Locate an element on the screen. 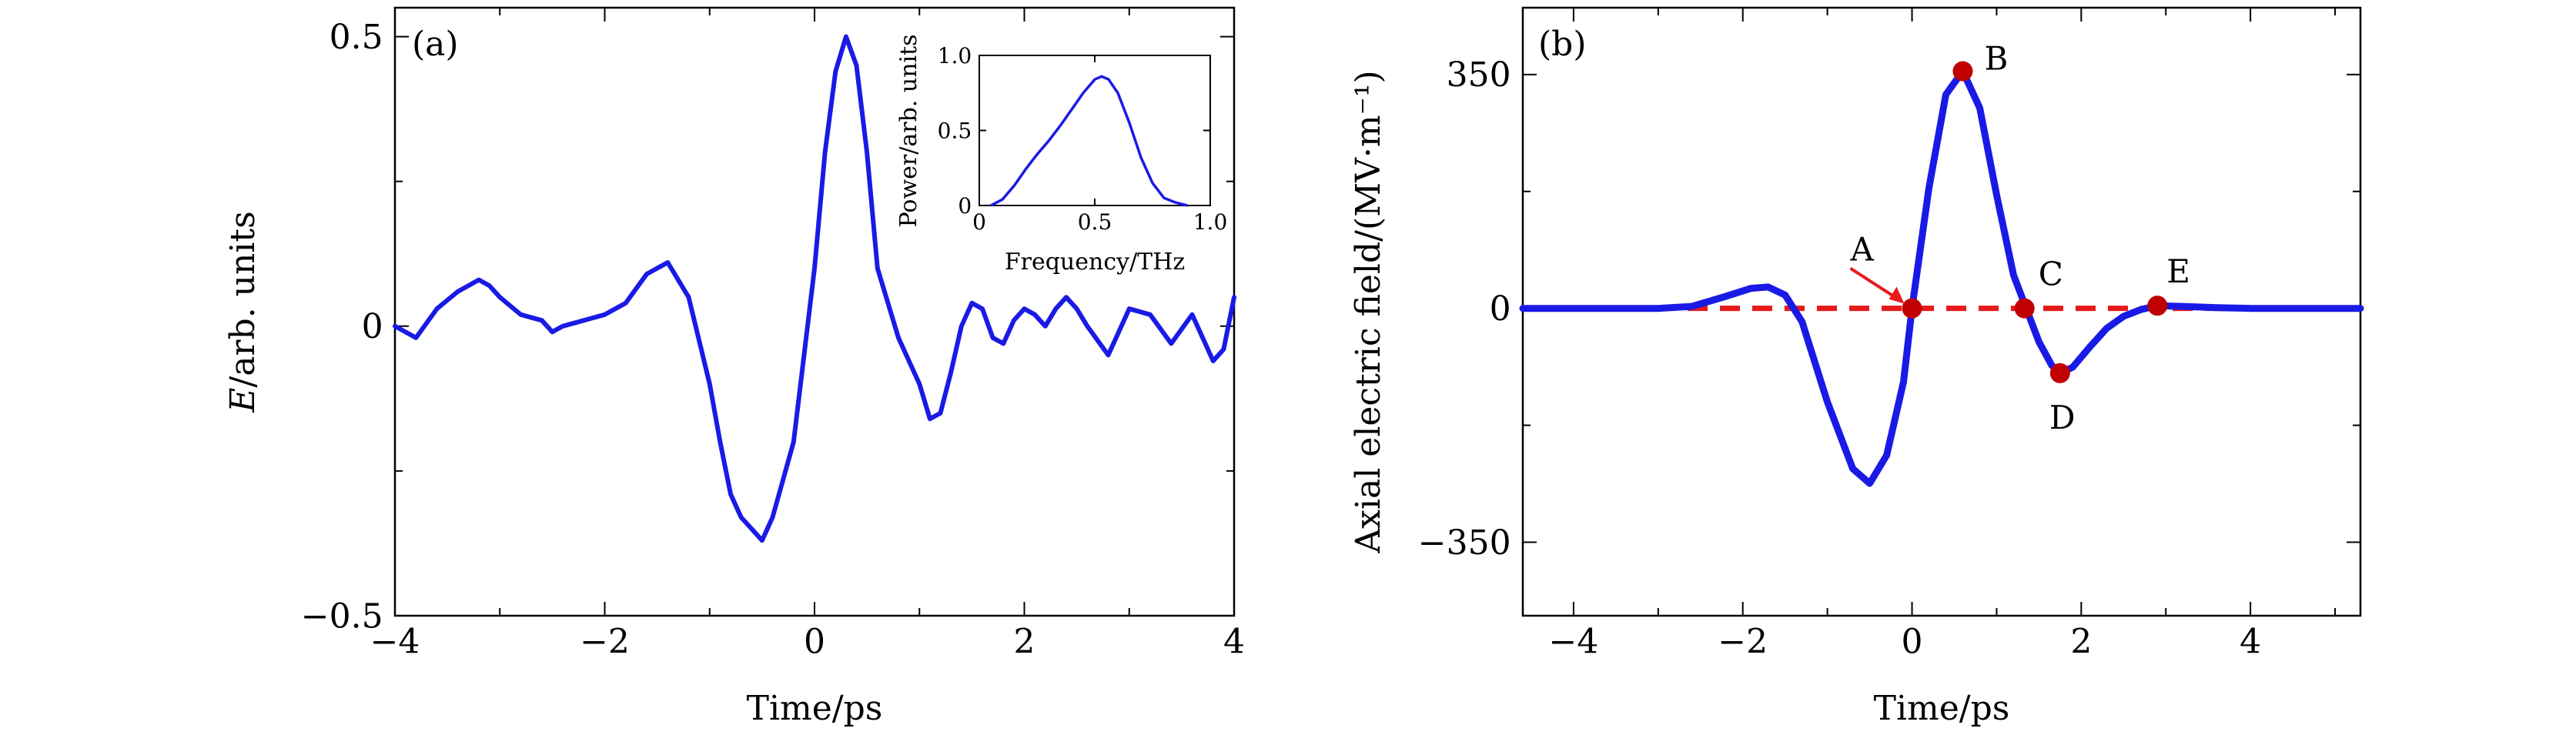 Image resolution: width=2576 pixels, height=735 pixels. panel-b-x-tick-label: 4 is located at coordinates (2251, 642).